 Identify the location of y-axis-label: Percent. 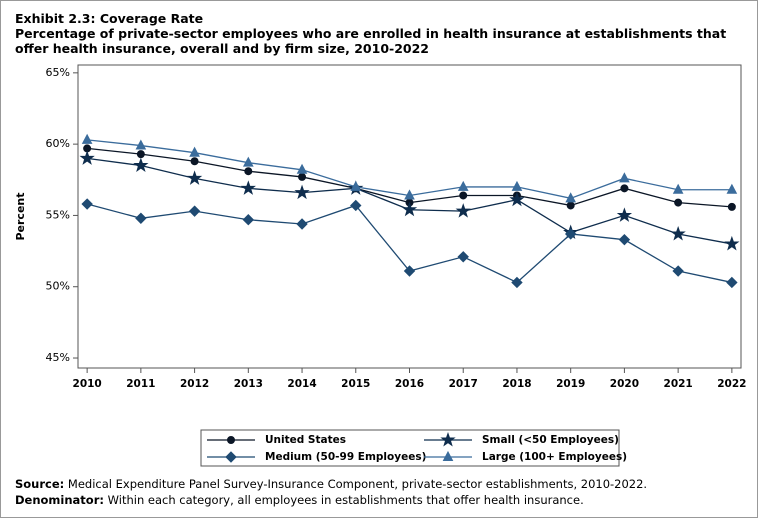
(20, 216).